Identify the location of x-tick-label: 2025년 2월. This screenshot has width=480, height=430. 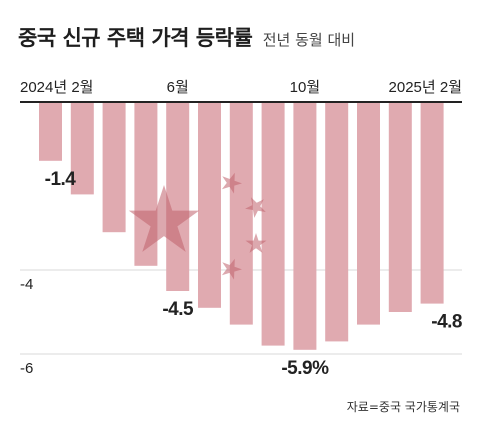
(425, 87).